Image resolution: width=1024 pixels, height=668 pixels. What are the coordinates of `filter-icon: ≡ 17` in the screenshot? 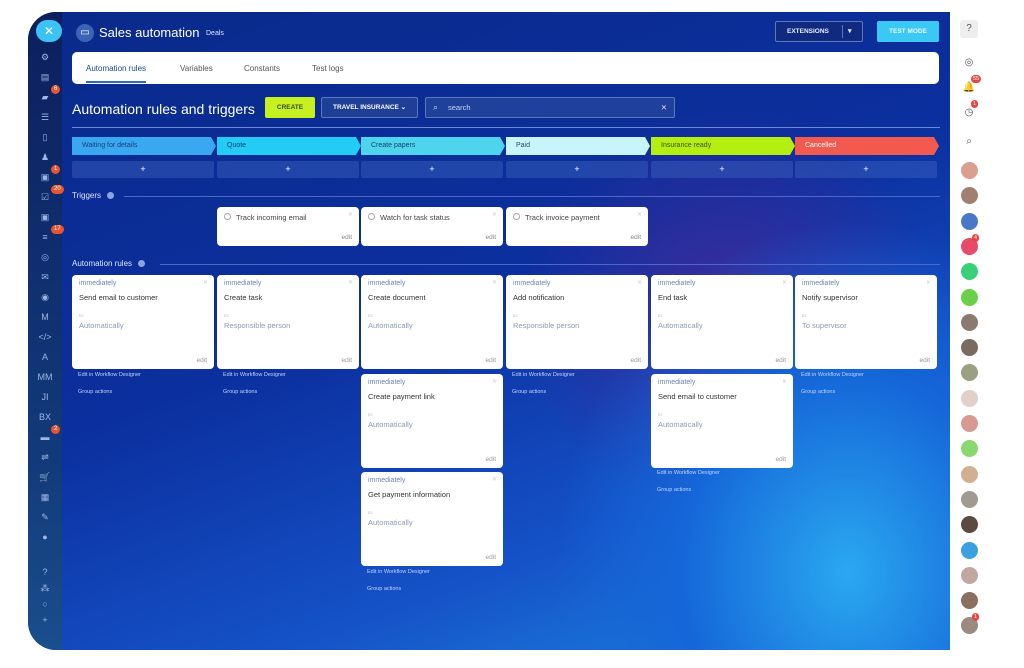 It's located at (50, 234).